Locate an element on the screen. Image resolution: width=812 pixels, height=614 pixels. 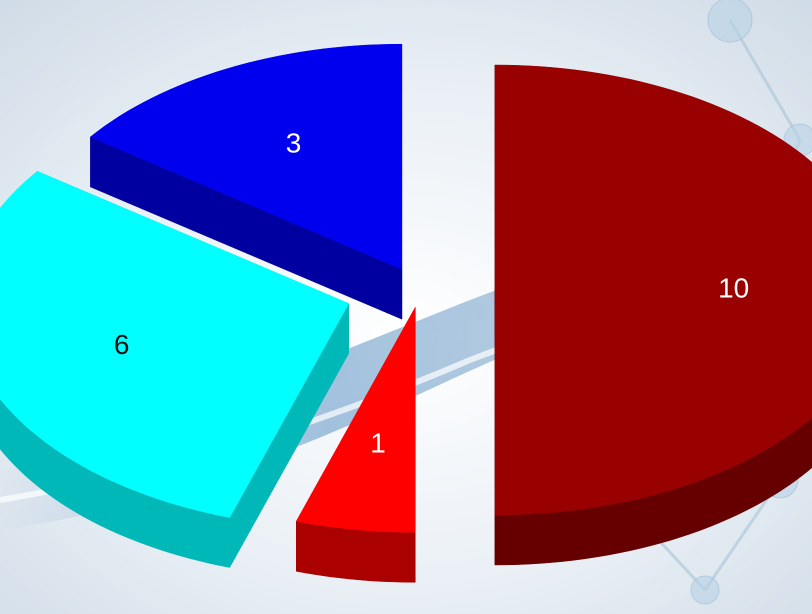
data-label-2: 6 is located at coordinates (122, 344).